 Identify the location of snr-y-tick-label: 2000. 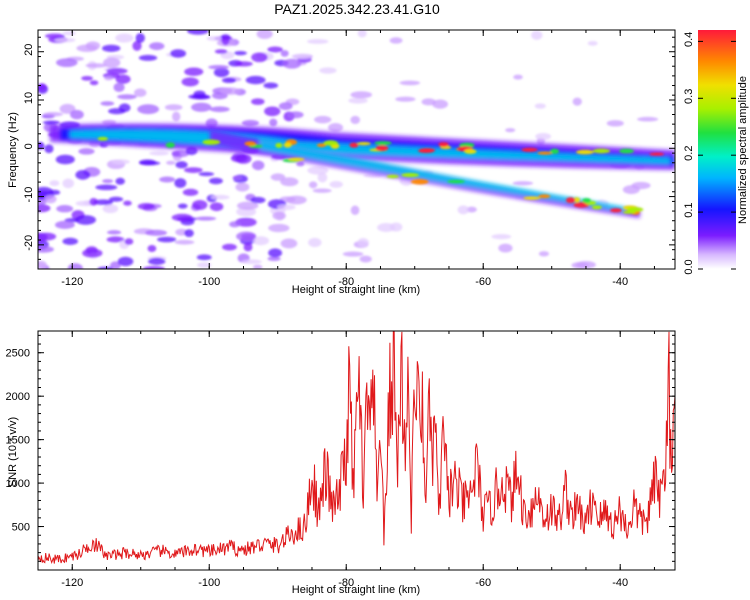
(18, 397).